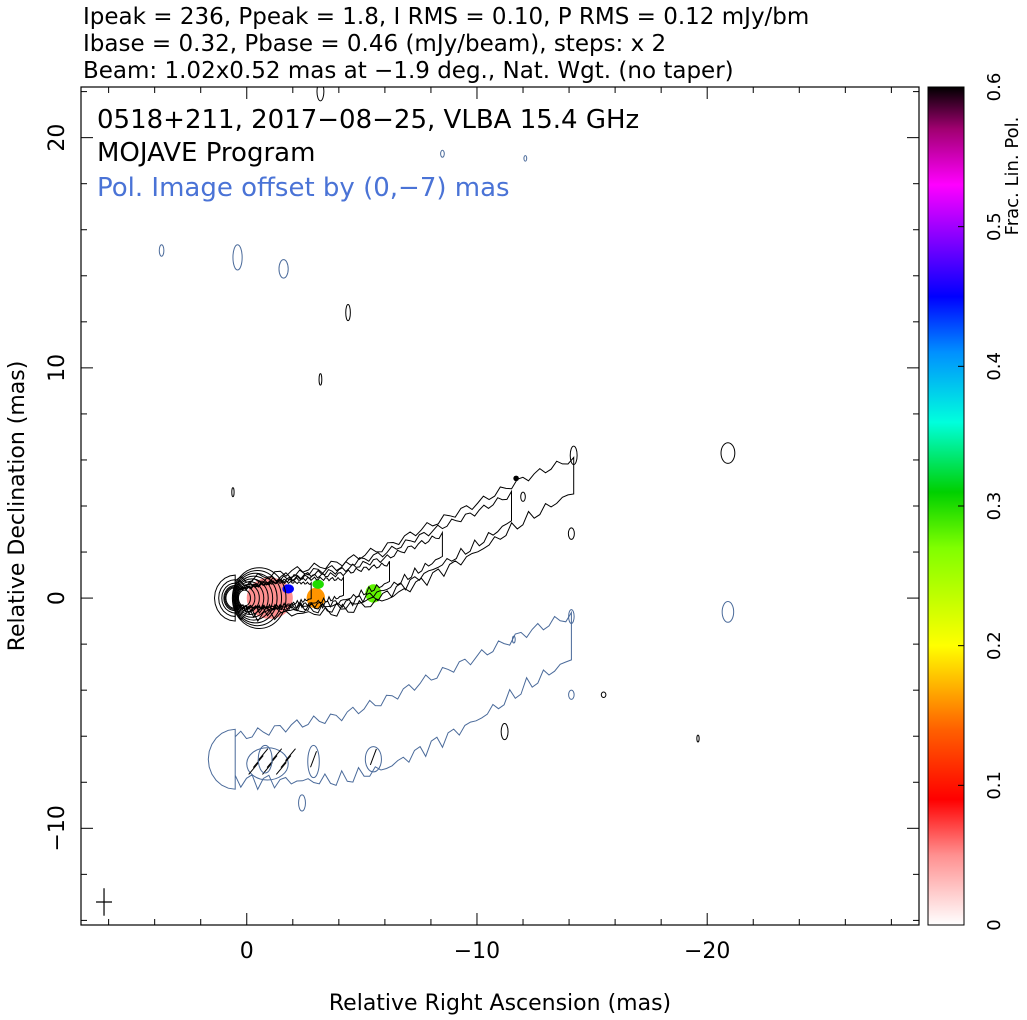  I want to click on colorbar-tick-label: 0.1, so click(994, 785).